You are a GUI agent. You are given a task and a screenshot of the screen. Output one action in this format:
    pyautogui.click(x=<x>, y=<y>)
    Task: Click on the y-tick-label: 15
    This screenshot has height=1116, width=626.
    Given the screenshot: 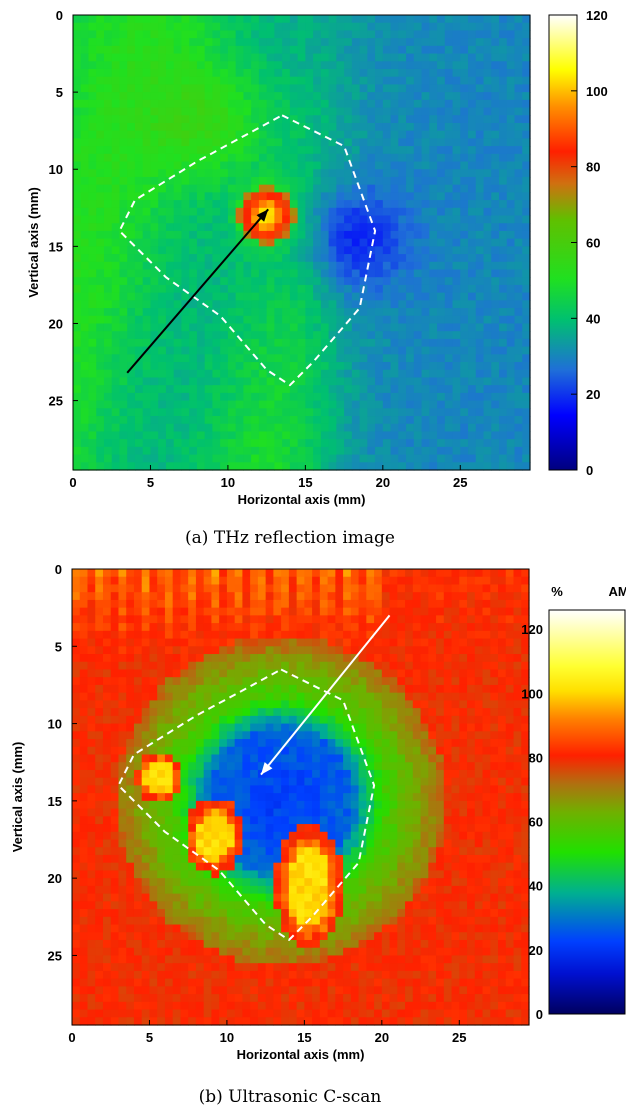 What is the action you would take?
    pyautogui.click(x=56, y=246)
    